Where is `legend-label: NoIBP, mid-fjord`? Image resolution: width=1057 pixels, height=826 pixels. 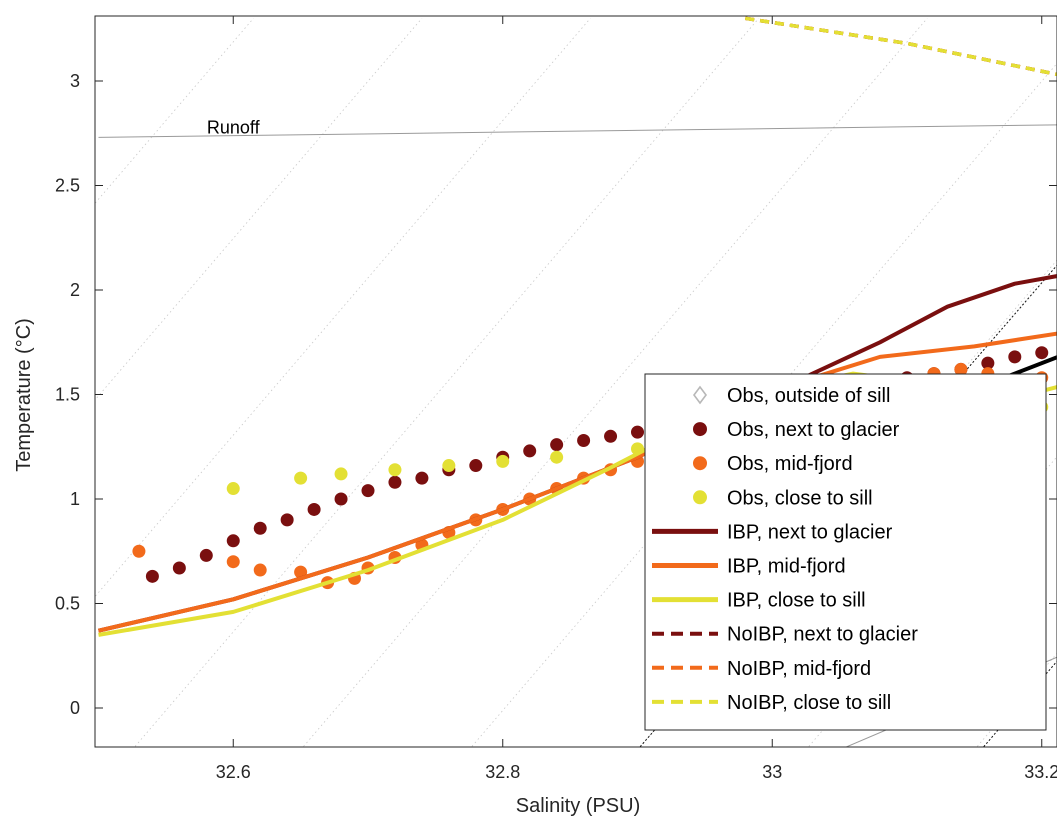 legend-label: NoIBP, mid-fjord is located at coordinates (799, 669).